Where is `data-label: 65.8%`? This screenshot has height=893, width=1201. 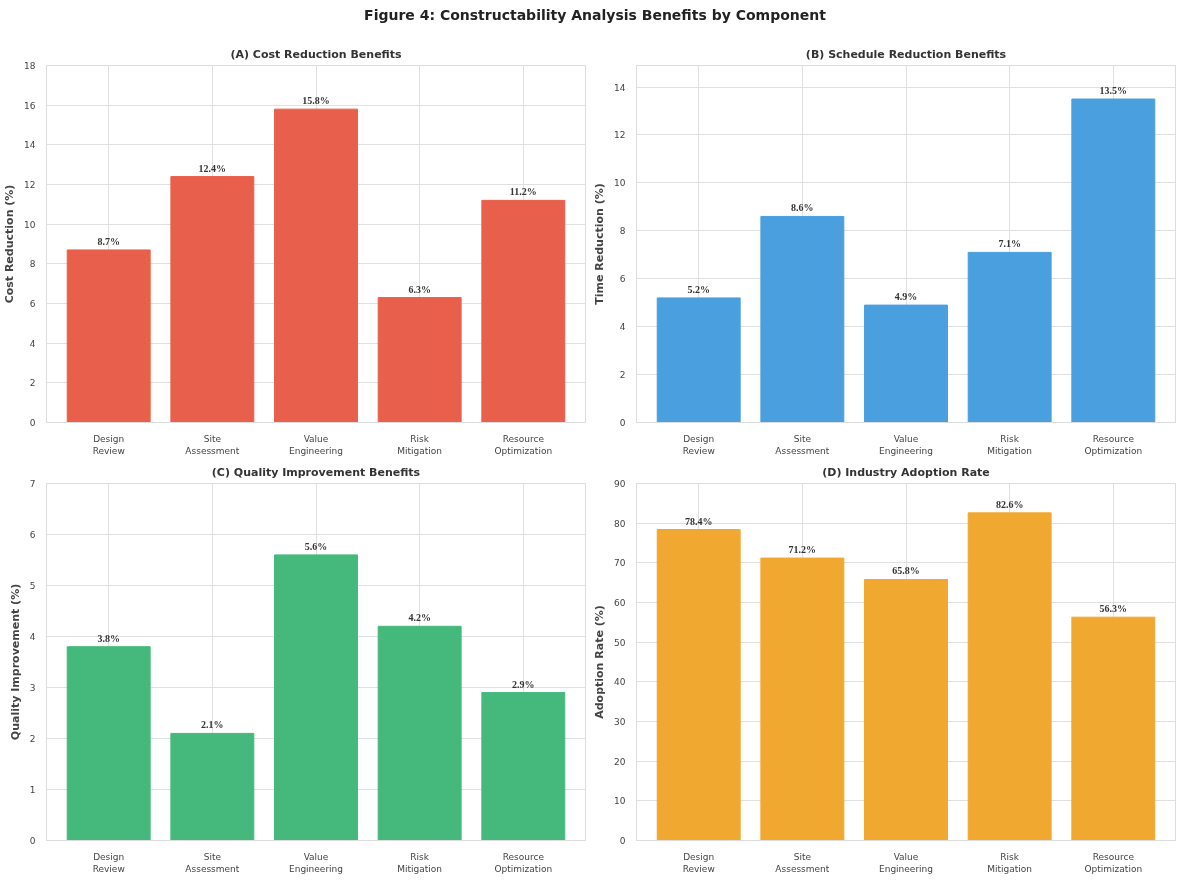
data-label: 65.8% is located at coordinates (906, 571).